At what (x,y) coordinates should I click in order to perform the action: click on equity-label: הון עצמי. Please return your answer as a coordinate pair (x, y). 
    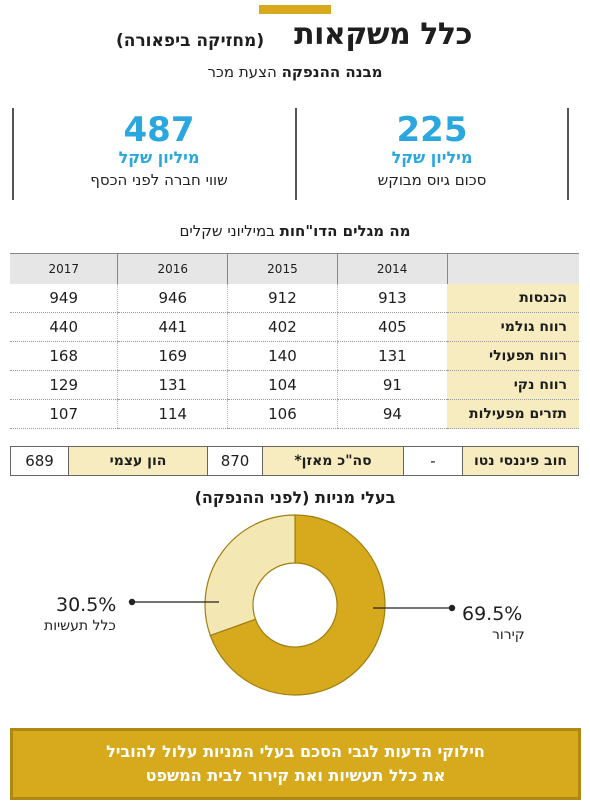
    Looking at the image, I should click on (138, 461).